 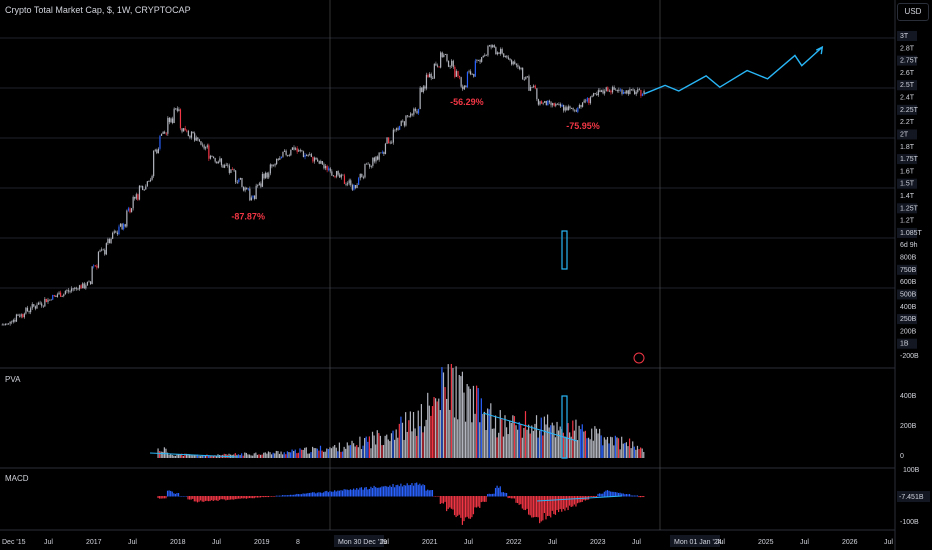 What do you see at coordinates (908, 307) in the screenshot?
I see `price-tick-22: 400B` at bounding box center [908, 307].